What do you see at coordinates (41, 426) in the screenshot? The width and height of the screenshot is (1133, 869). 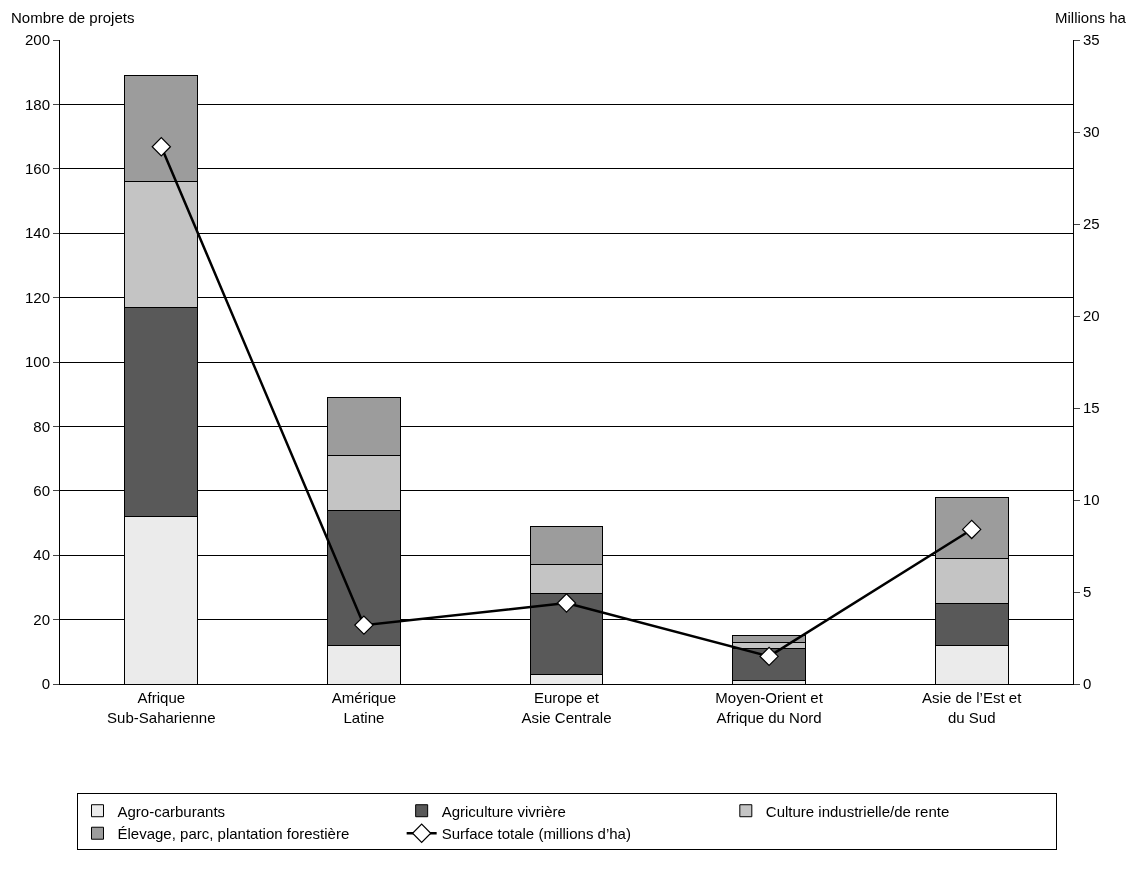 I see `y-tick-label: 80` at bounding box center [41, 426].